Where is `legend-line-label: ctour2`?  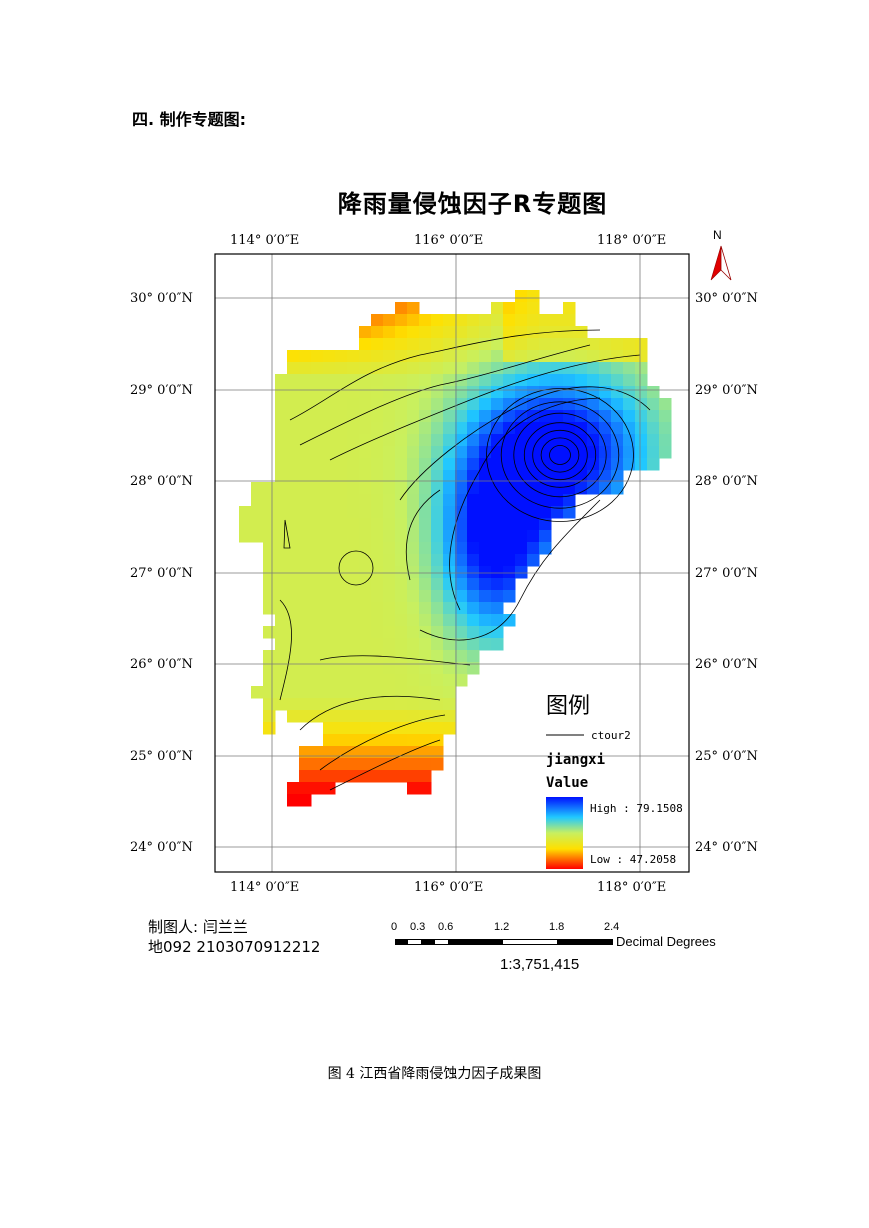
legend-line-label: ctour2 is located at coordinates (611, 735).